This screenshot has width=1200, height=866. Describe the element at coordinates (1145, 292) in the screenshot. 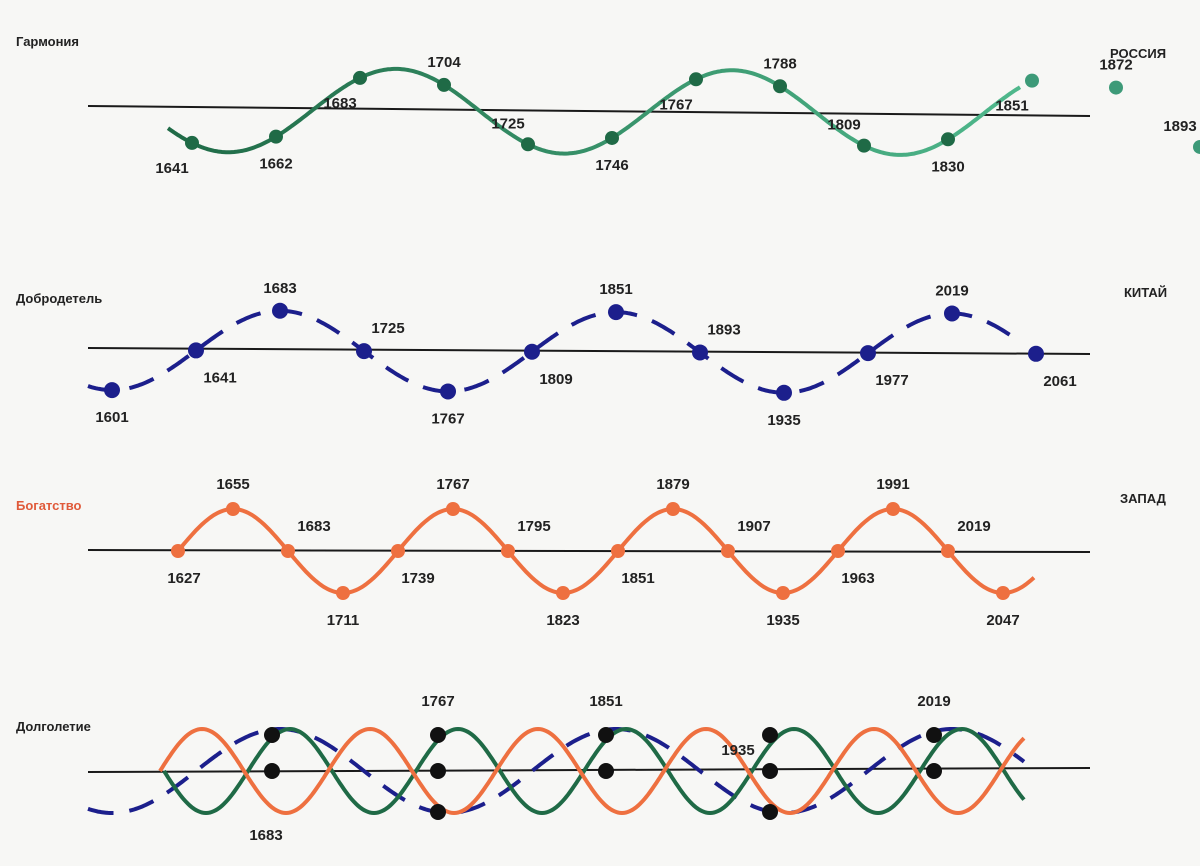

I see `region-label-china: КИТАЙ` at that location.